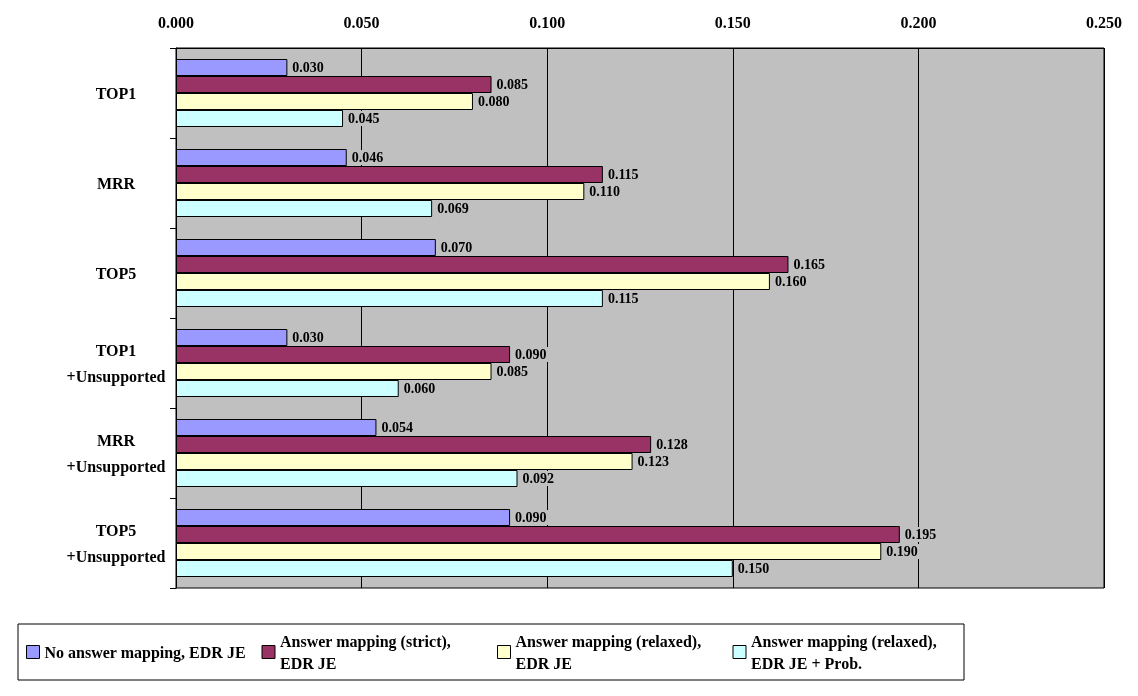 This screenshot has height=696, width=1138. I want to click on x-tick-label: 0.100, so click(547, 22).